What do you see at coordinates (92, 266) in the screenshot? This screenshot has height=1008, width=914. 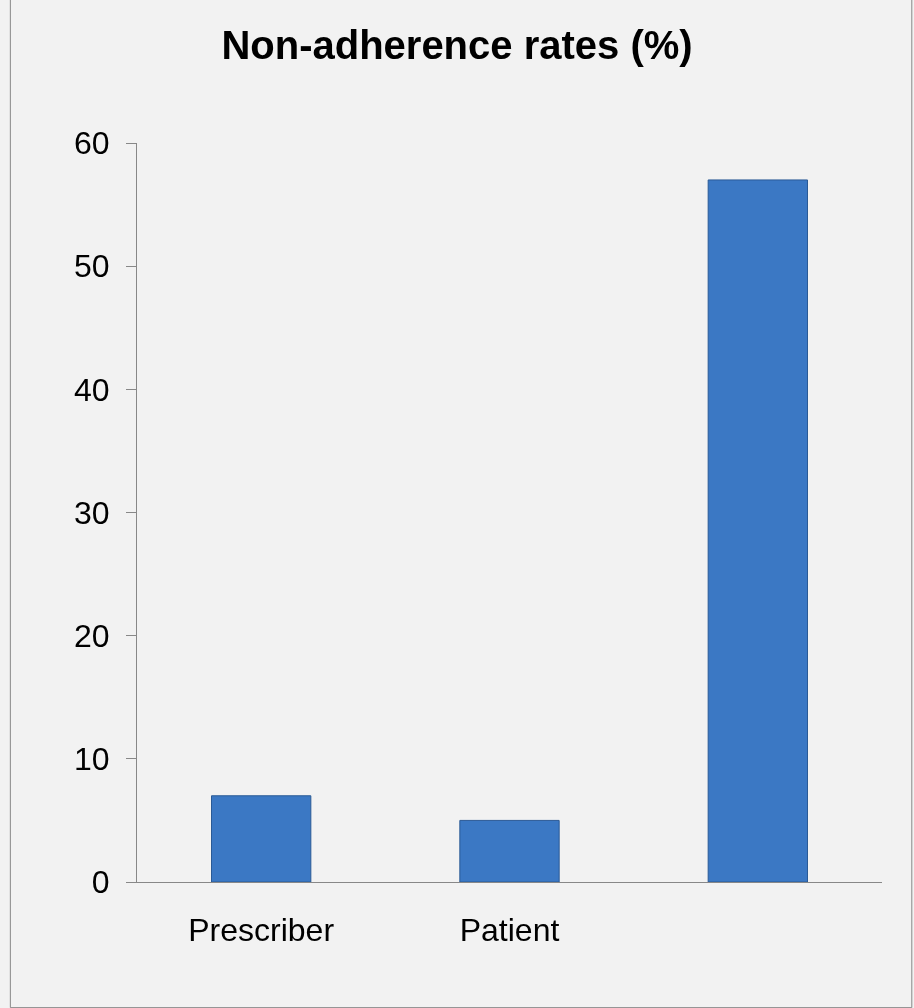 I see `y-tick-label: 50` at bounding box center [92, 266].